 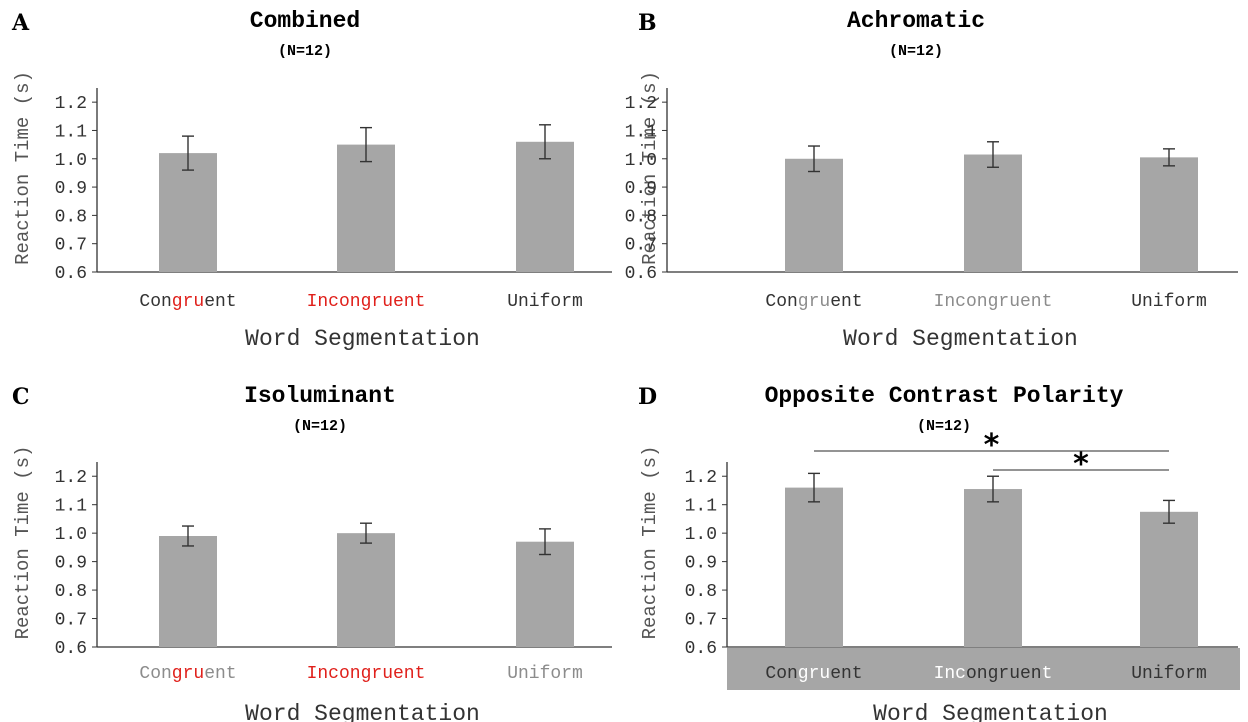 What do you see at coordinates (982, 674) in the screenshot?
I see `x-tick-label-part: ong` at bounding box center [982, 674].